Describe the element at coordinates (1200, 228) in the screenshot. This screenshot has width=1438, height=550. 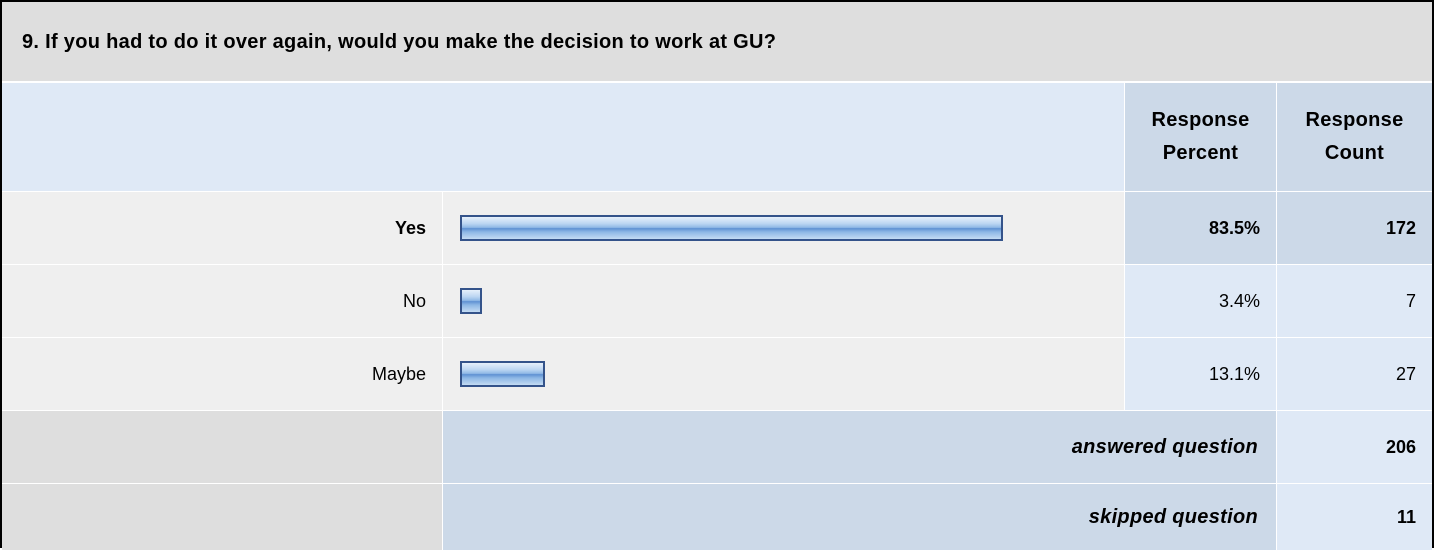
I see `row-percent: 83.5%` at that location.